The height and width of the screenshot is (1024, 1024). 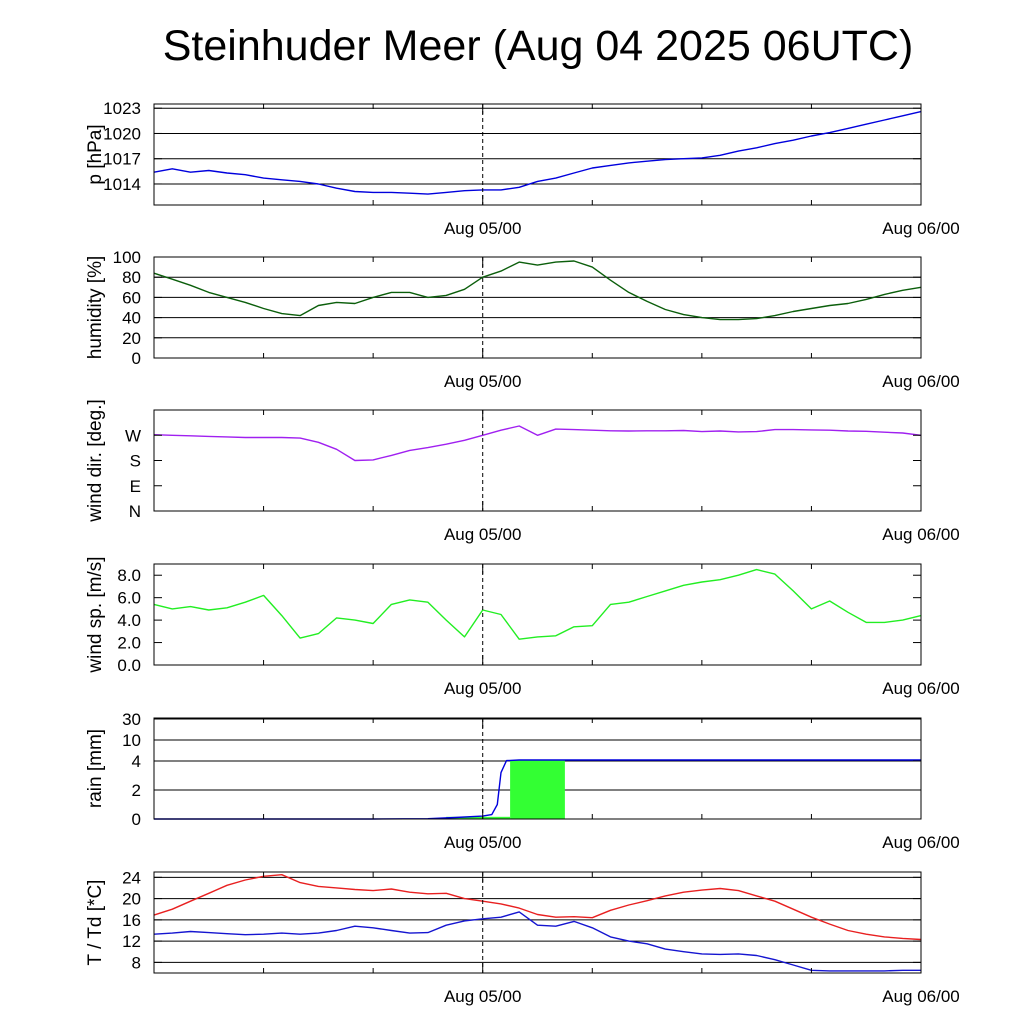 What do you see at coordinates (538, 46) in the screenshot?
I see `chart-title: Steinhuder Meer (Aug 04 2025 06UTC)` at bounding box center [538, 46].